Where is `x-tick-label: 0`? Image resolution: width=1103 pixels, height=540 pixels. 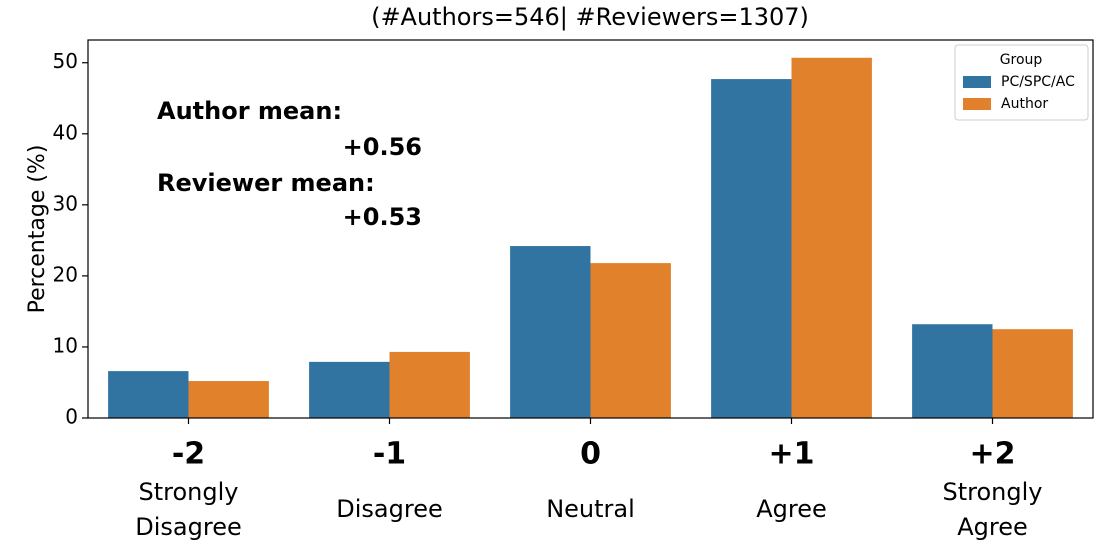 x-tick-label: 0 is located at coordinates (590, 454).